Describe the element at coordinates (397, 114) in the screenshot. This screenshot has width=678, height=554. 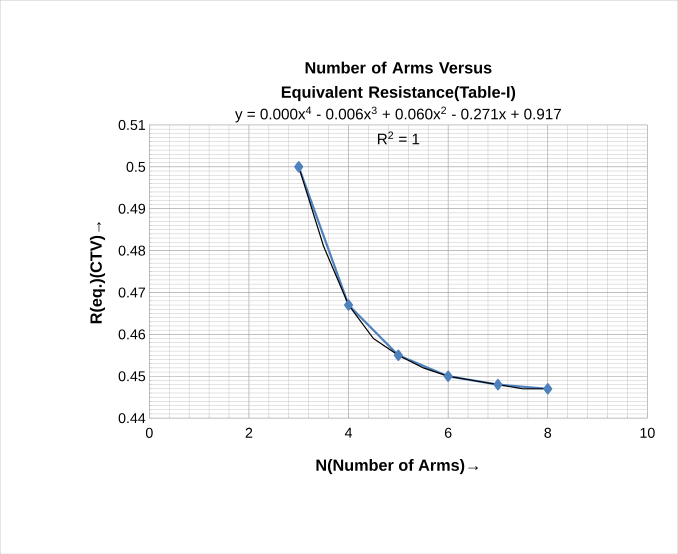
I see `text: y = 0.000x$^{4}$ - 0.006x$^{3}$ + 0.060x$^{2}$ - 0.271x + 0.917` at that location.